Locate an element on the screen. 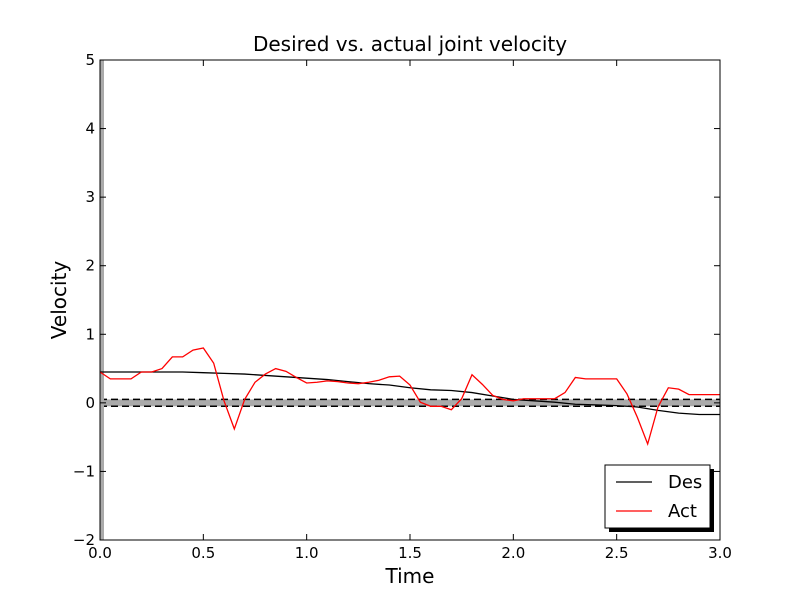 The width and height of the screenshot is (800, 600). series-line-des is located at coordinates (410, 393).